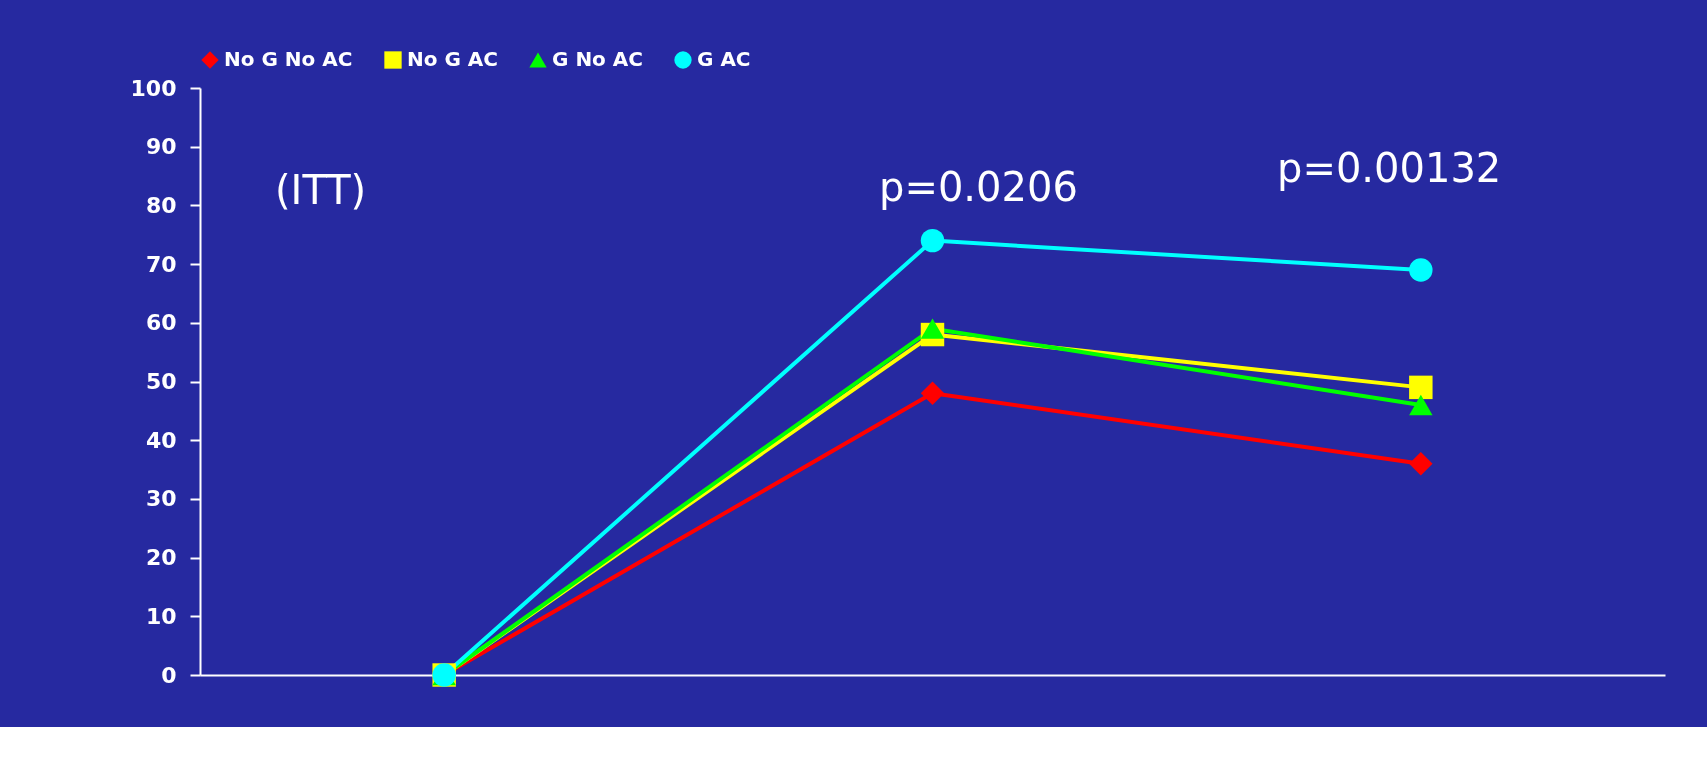  I want to click on y-tick-label: 70, so click(161, 264).